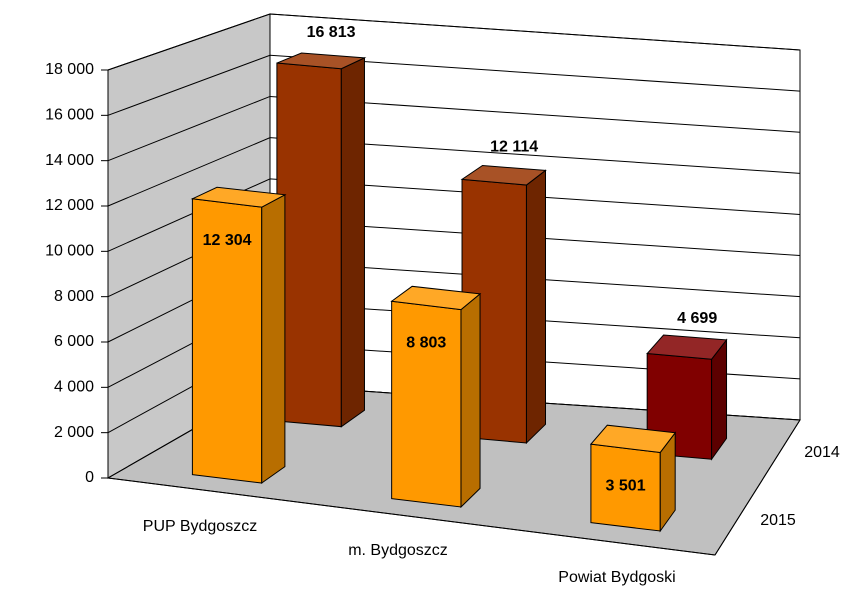 This screenshot has width=846, height=590. Describe the element at coordinates (514, 146) in the screenshot. I see `value-label: 12 114` at that location.